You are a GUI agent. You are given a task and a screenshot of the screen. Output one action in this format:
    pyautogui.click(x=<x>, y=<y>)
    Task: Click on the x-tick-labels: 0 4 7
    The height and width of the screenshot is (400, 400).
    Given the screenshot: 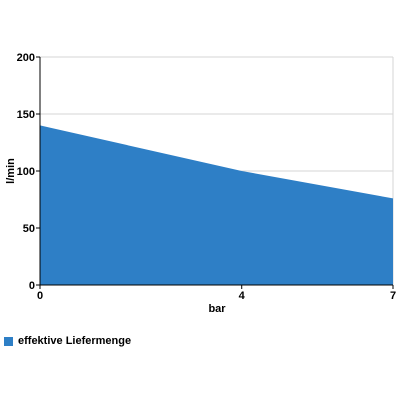 What is the action you would take?
    pyautogui.click(x=216, y=296)
    